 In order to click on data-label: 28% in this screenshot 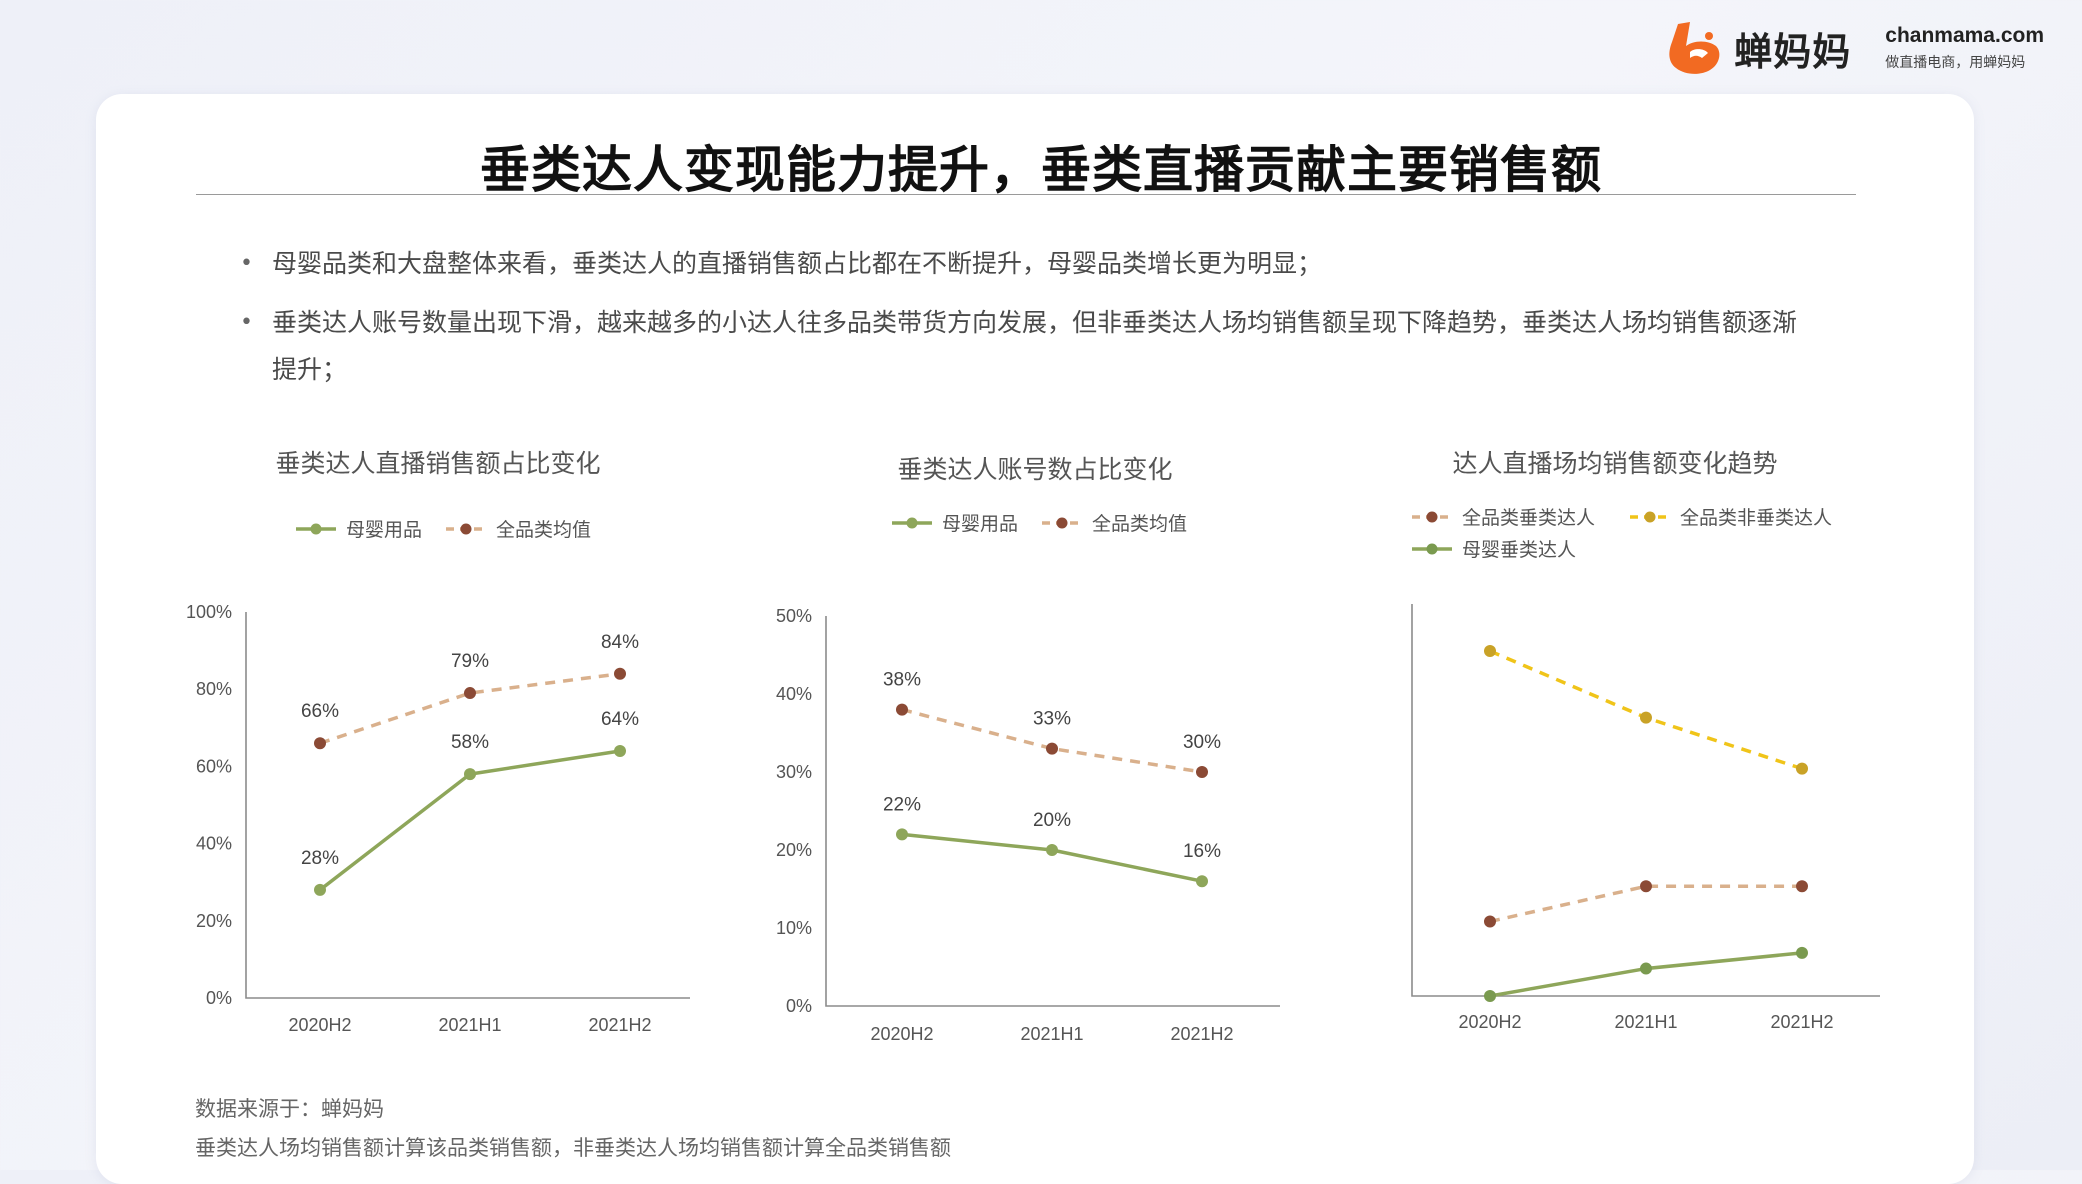, I will do `click(320, 858)`.